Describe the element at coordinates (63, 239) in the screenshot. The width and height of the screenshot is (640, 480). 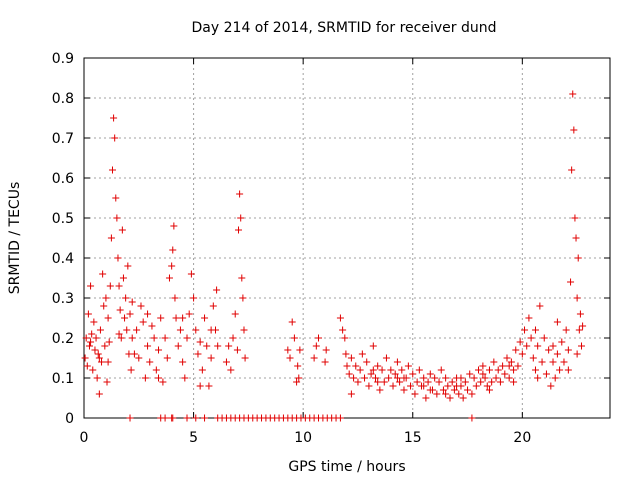
I see `y-tick-labels: 0 0.1 0.2 0.3 0.4 0.5 0.6 0.7 0.8 0.9` at that location.